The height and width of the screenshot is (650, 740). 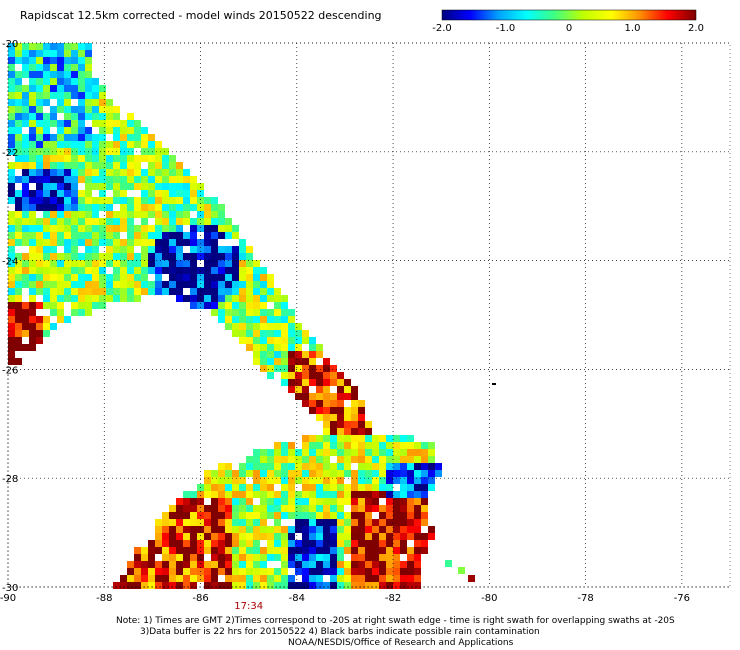 I want to click on colorbar-tick-label: 2.0, so click(x=696, y=28).